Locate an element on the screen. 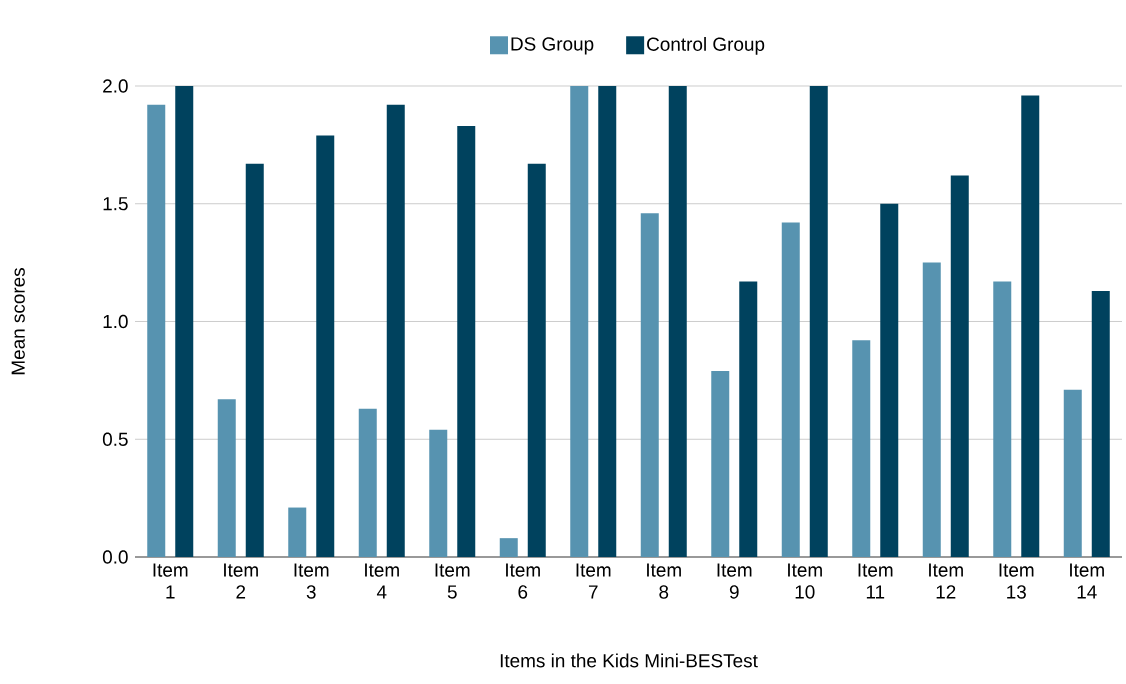 The width and height of the screenshot is (1126, 684). x-tick-label: Item 9 is located at coordinates (734, 581).